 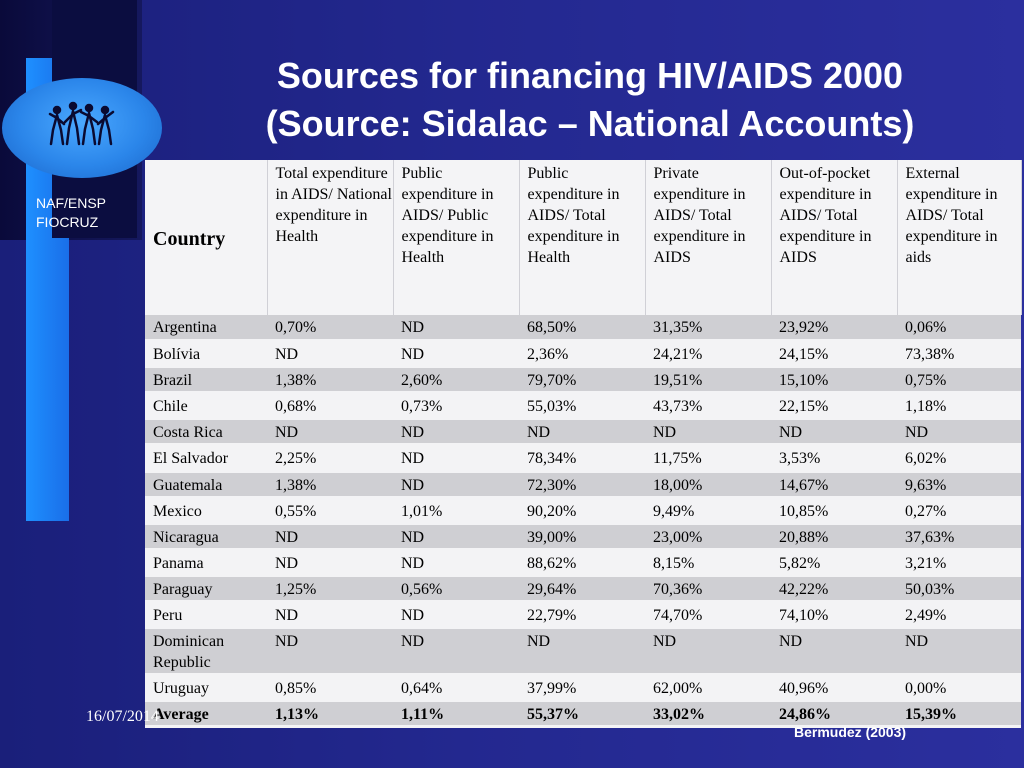 I want to click on value-cell: 88,62%, so click(x=582, y=563).